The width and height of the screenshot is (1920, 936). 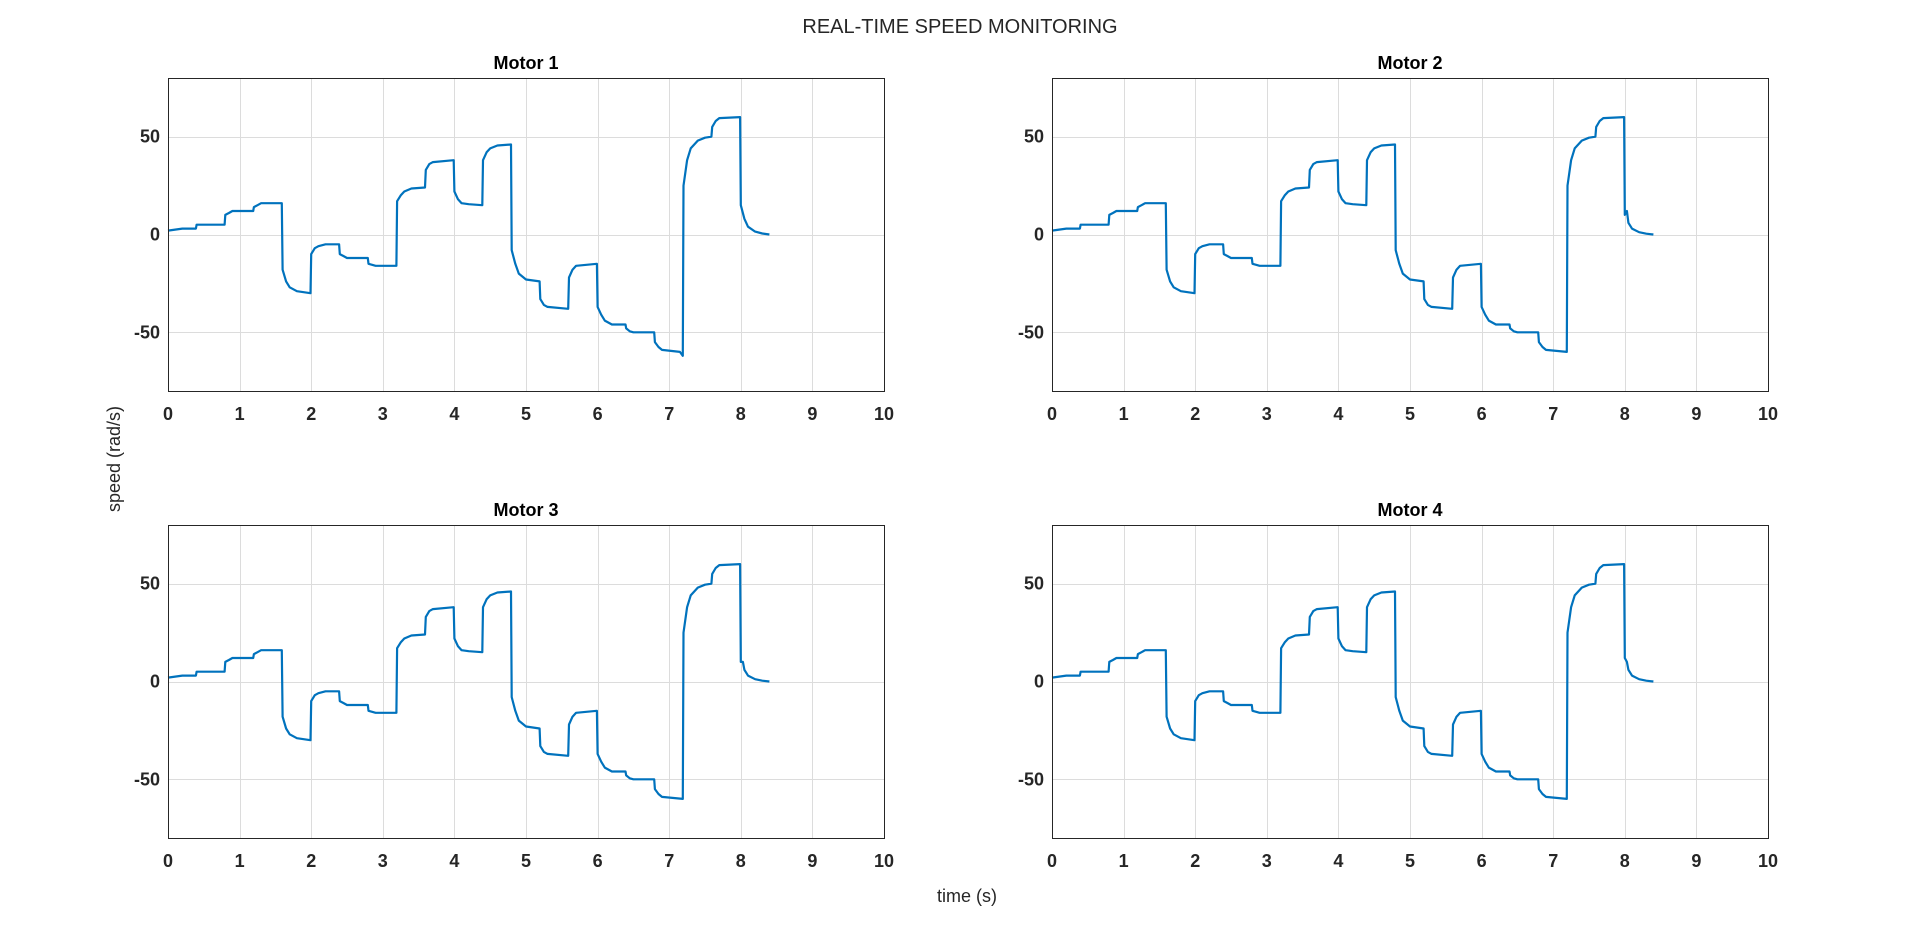 I want to click on subplot-title: Motor 4, so click(x=1410, y=510).